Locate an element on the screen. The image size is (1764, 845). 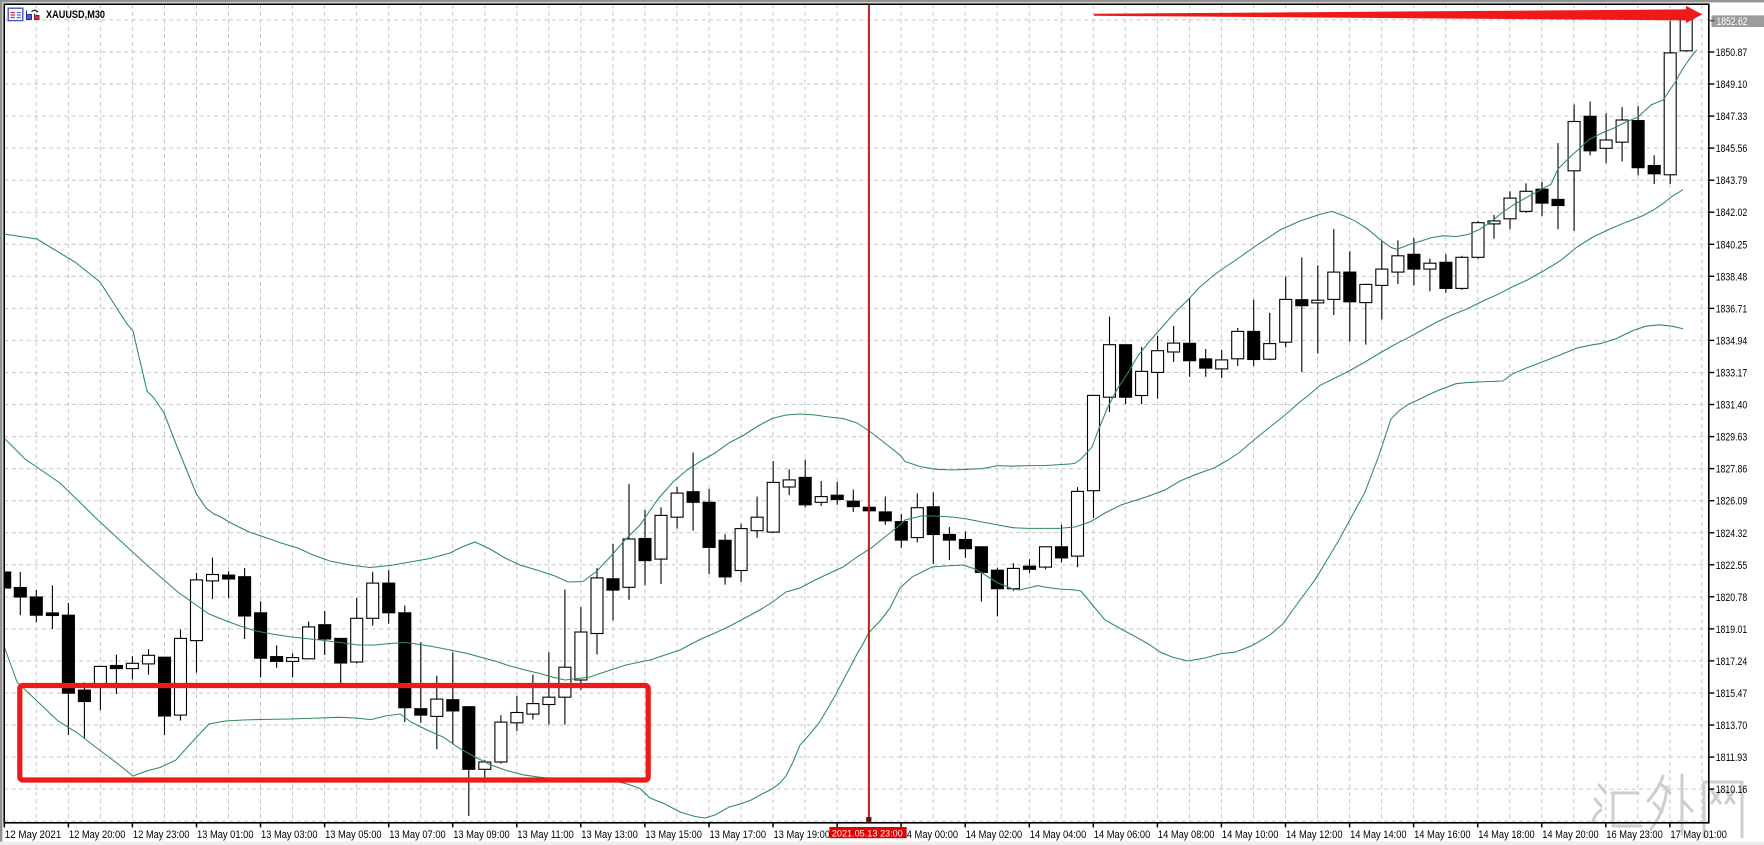
svg-text: 1827.86 is located at coordinates (1732, 470).